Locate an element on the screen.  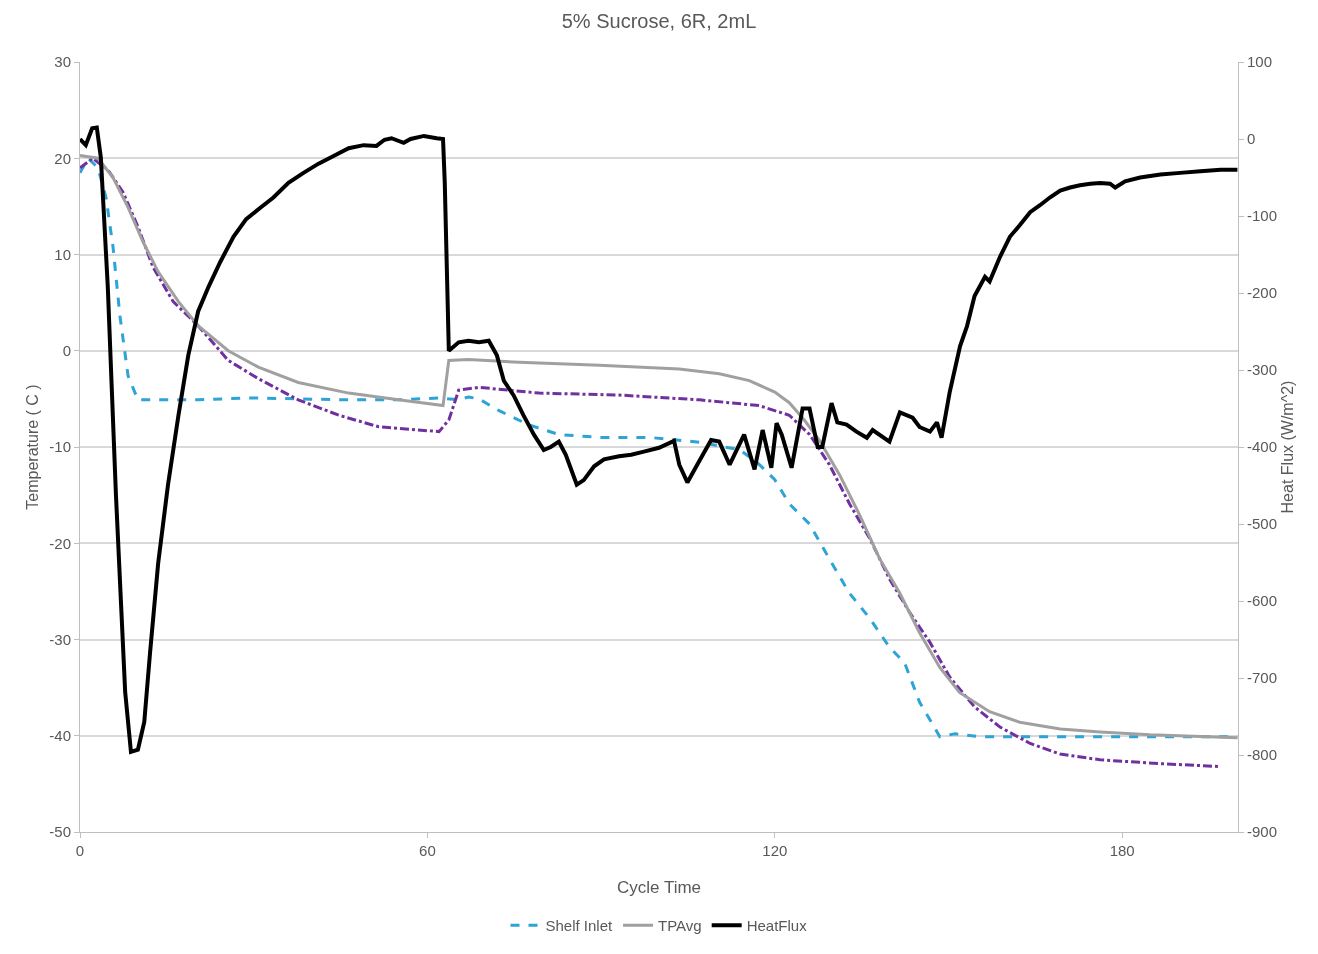
y2-tick-label: -500 is located at coordinates (1262, 524).